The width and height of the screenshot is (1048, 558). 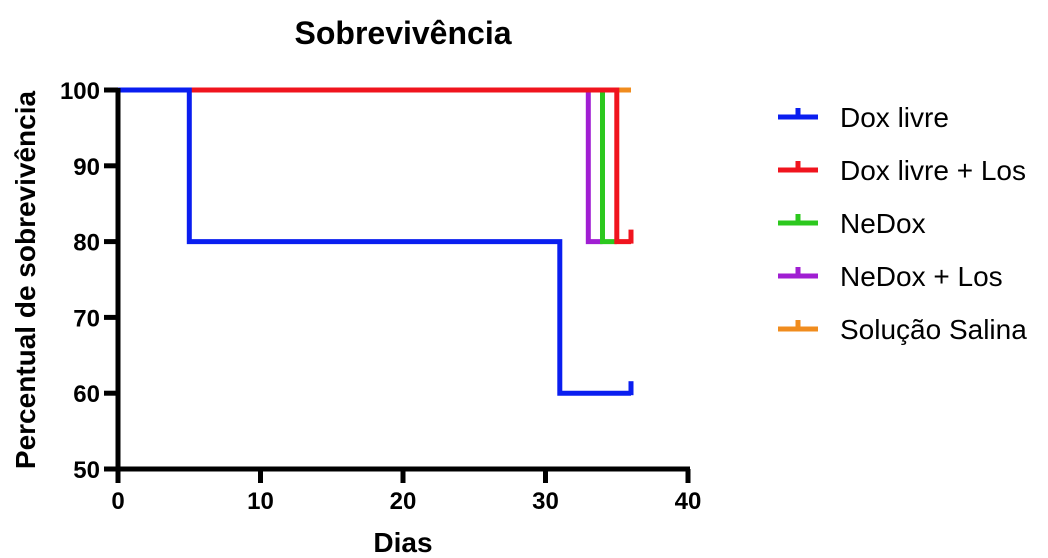 I want to click on y-axis-label: Percentual de sobrevivência, so click(x=25, y=279).